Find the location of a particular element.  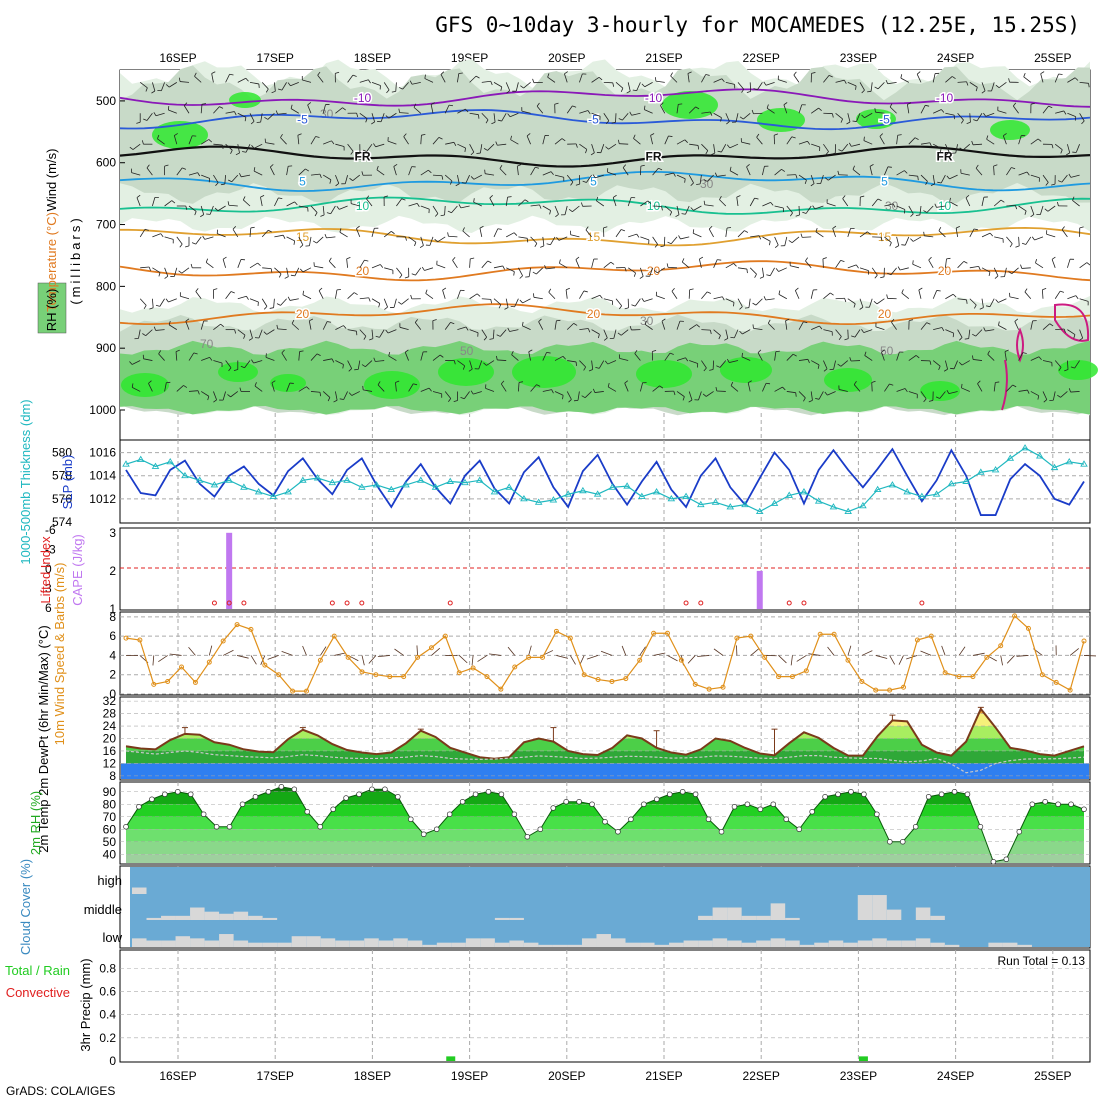

cape-bar is located at coordinates (229, 570).